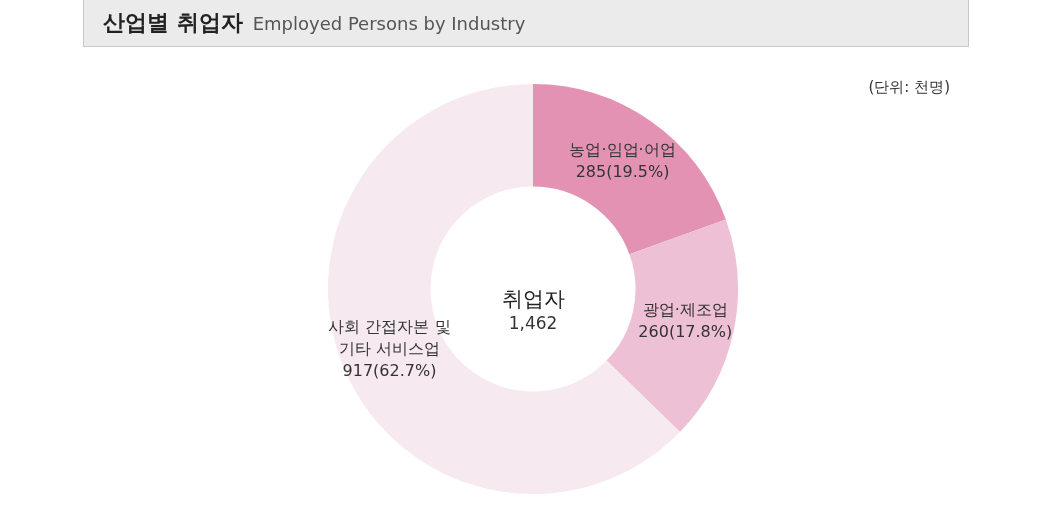  Describe the element at coordinates (622, 149) in the screenshot. I see `slice-label: 농업·임업·어업` at that location.